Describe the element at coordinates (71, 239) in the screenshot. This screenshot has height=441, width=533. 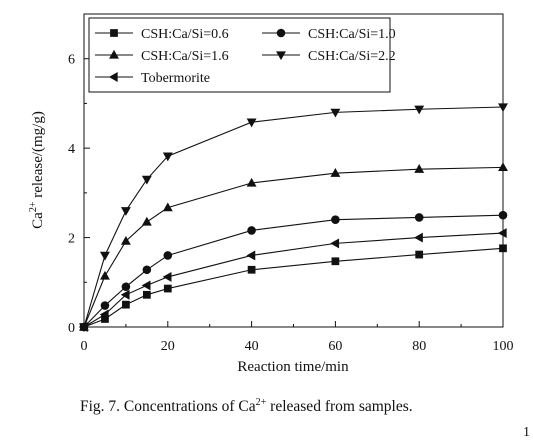
I see `y-tick-label: 2` at that location.